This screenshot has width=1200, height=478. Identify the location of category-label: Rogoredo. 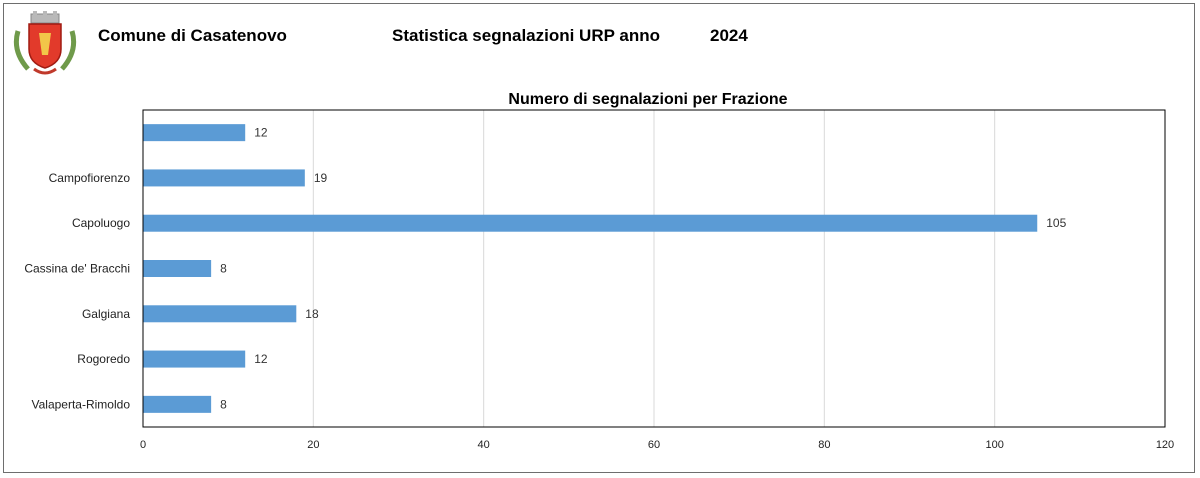
(103, 359).